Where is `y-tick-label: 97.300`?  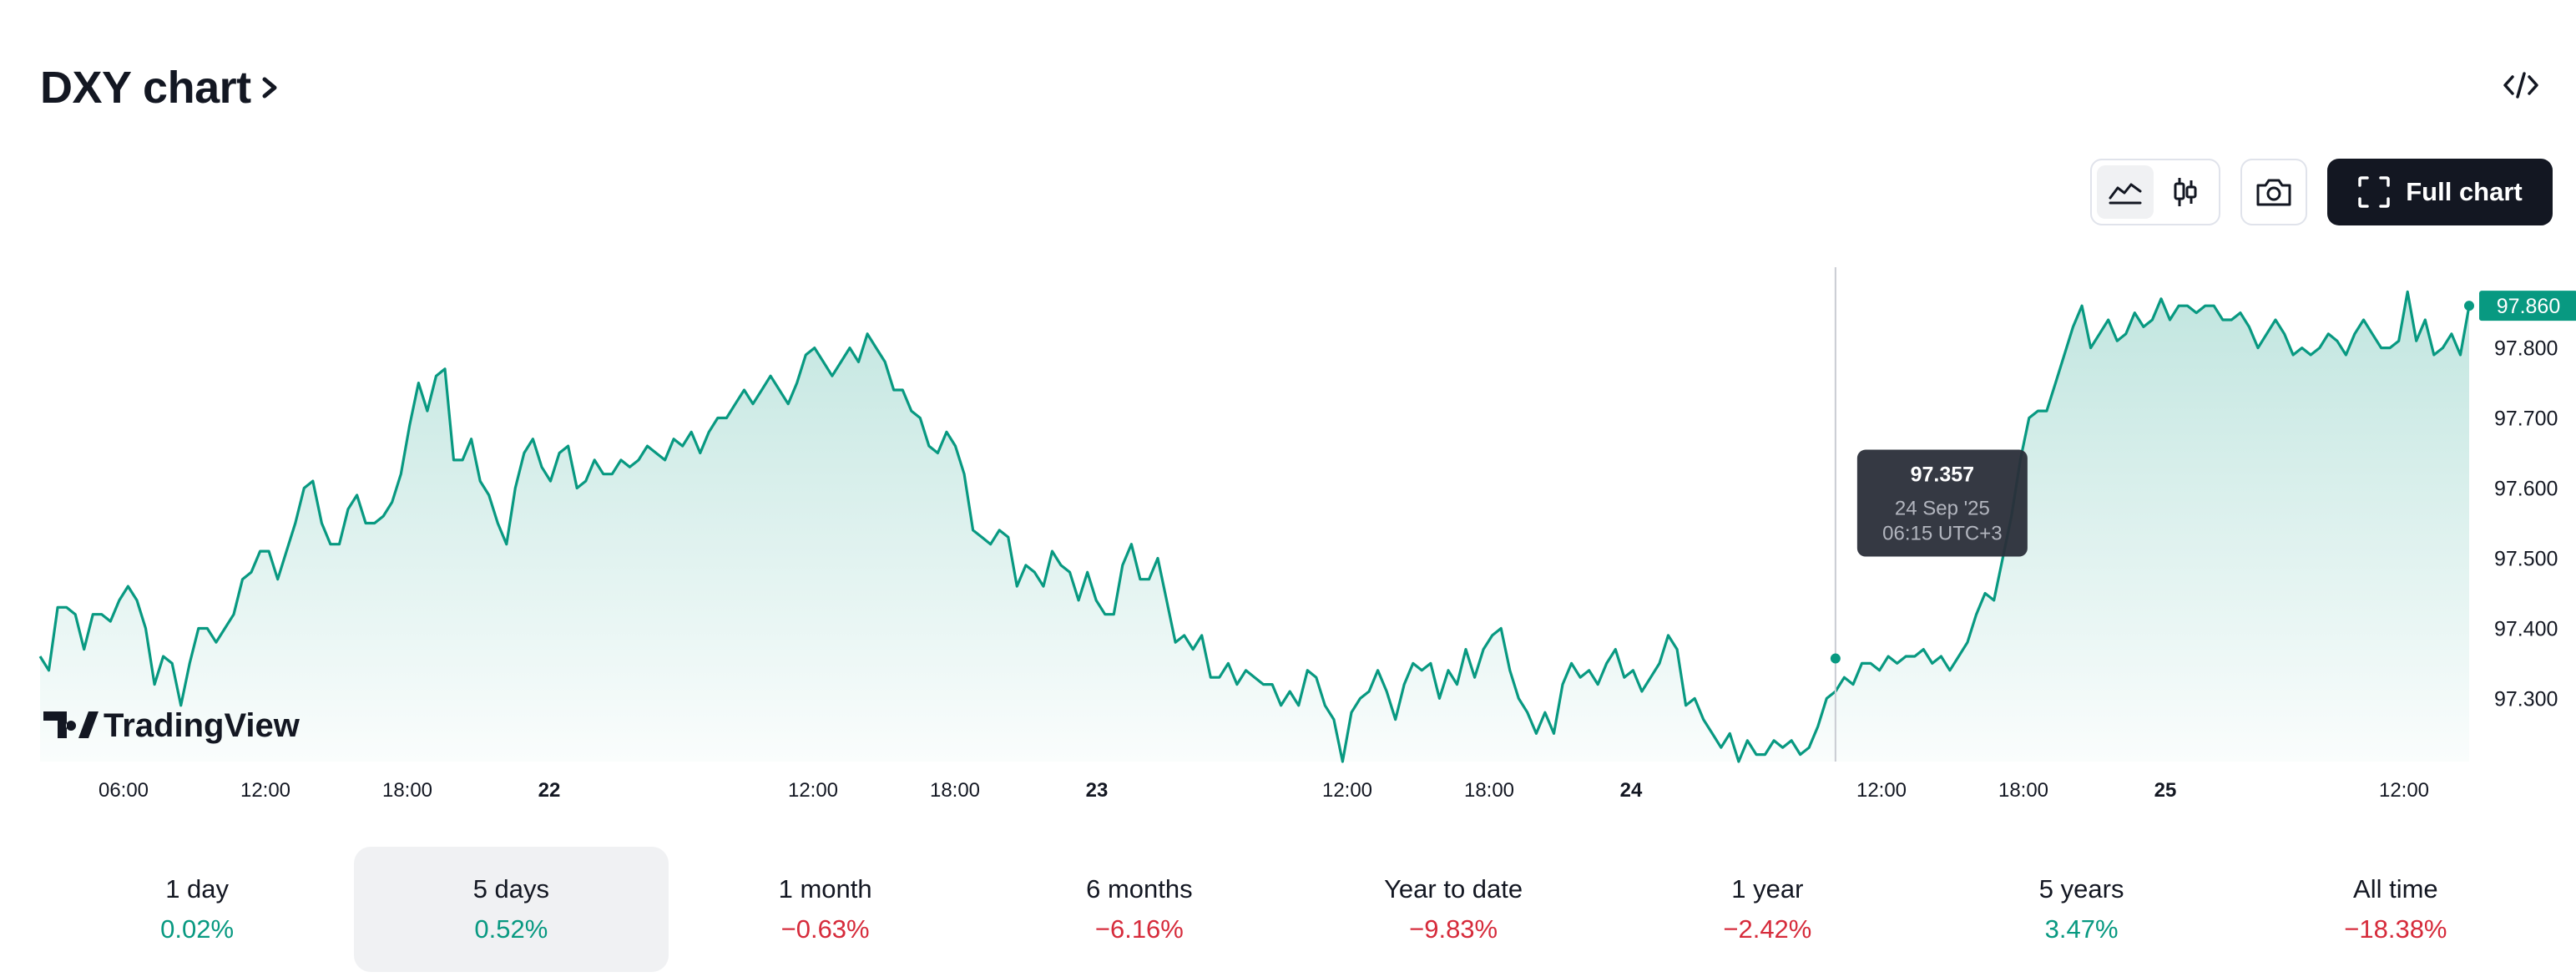
y-tick-label: 97.300 is located at coordinates (2526, 699).